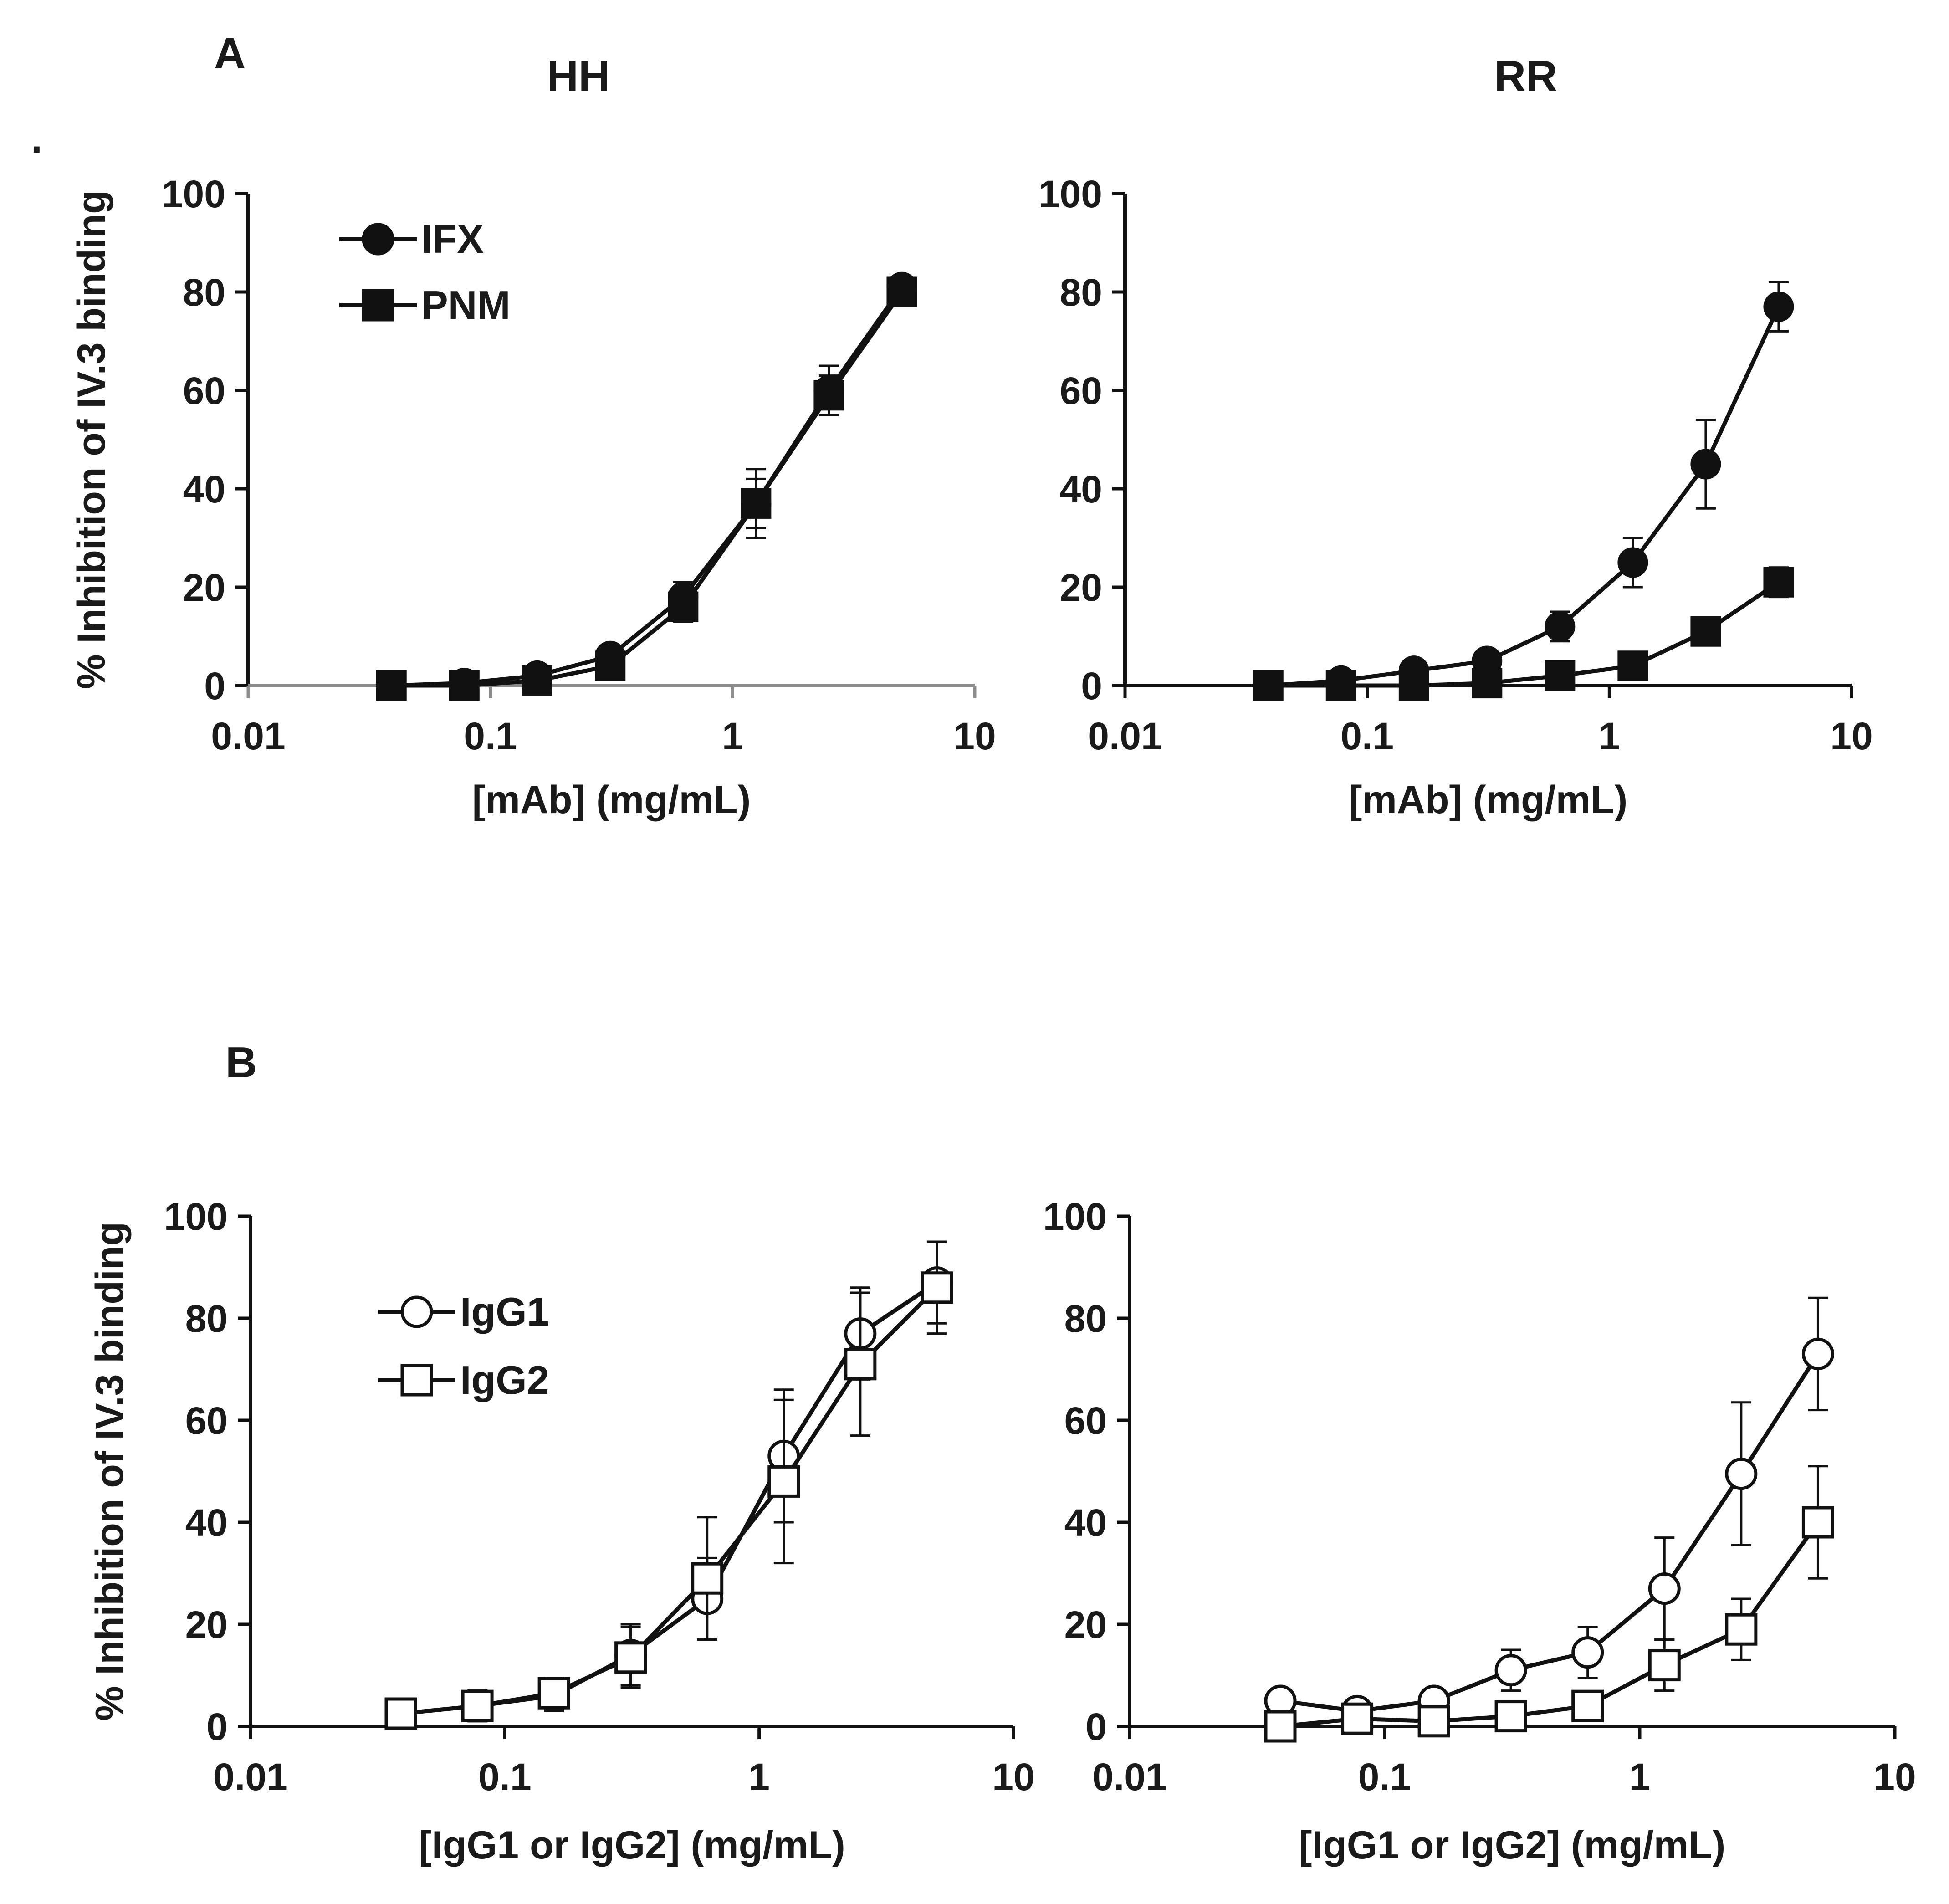 This screenshot has width=1949, height=1904. What do you see at coordinates (578, 77) in the screenshot?
I see `chart-title: HH` at bounding box center [578, 77].